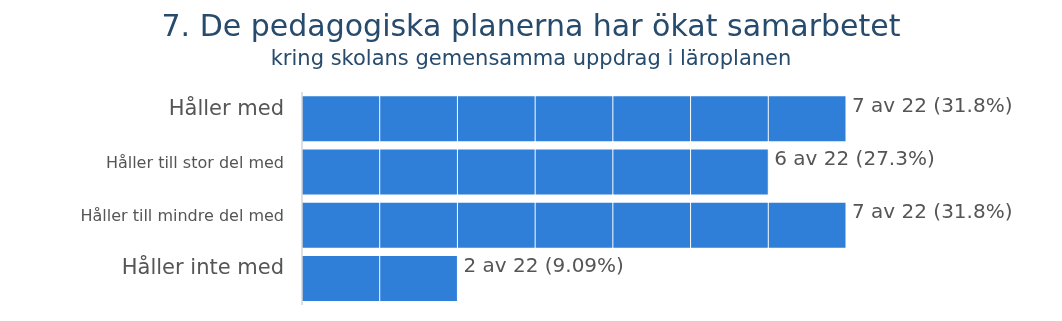  Describe the element at coordinates (194, 162) in the screenshot. I see `y-tick-label: Håller till stor del med` at that location.